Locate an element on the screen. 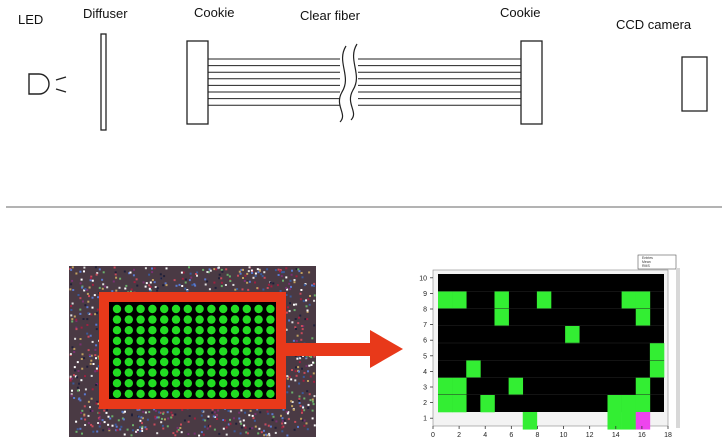 The image size is (728, 443). y-tick-label: 1 is located at coordinates (425, 419).